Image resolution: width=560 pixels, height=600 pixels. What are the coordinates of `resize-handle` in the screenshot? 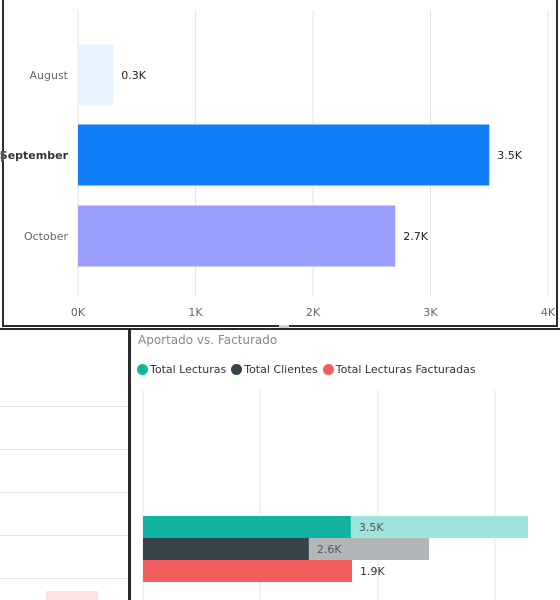 It's located at (284, 327).